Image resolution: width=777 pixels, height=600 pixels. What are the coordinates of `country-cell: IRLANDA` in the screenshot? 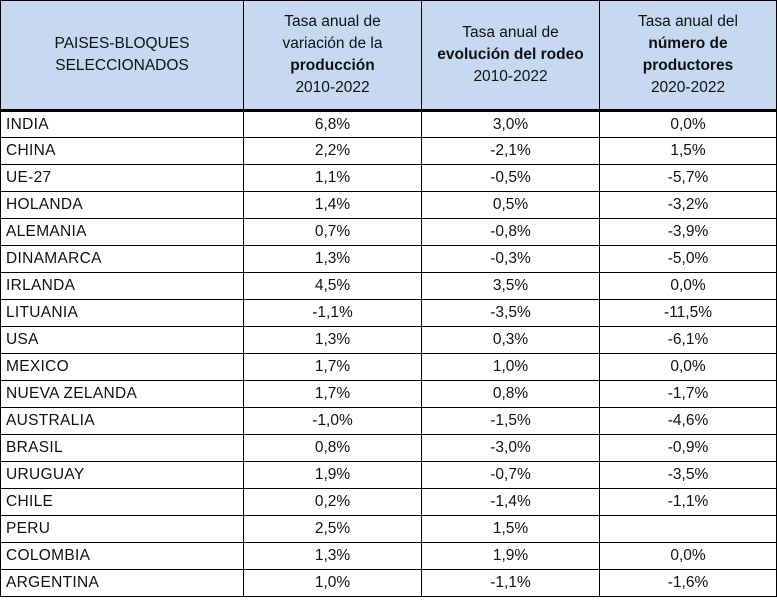 It's located at (122, 286).